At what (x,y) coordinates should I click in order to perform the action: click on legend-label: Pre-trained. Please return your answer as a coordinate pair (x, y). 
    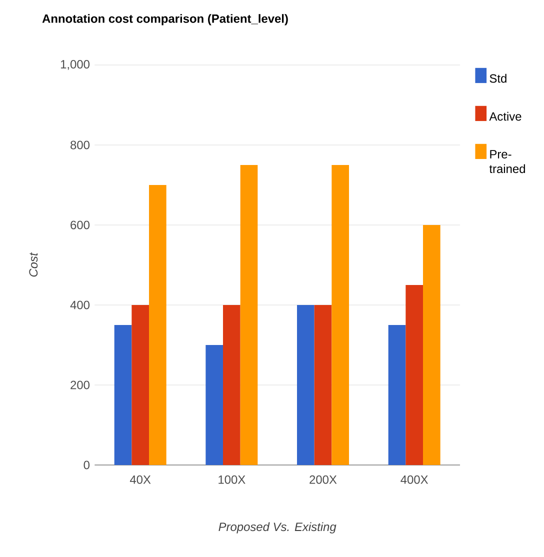
    Looking at the image, I should click on (507, 162).